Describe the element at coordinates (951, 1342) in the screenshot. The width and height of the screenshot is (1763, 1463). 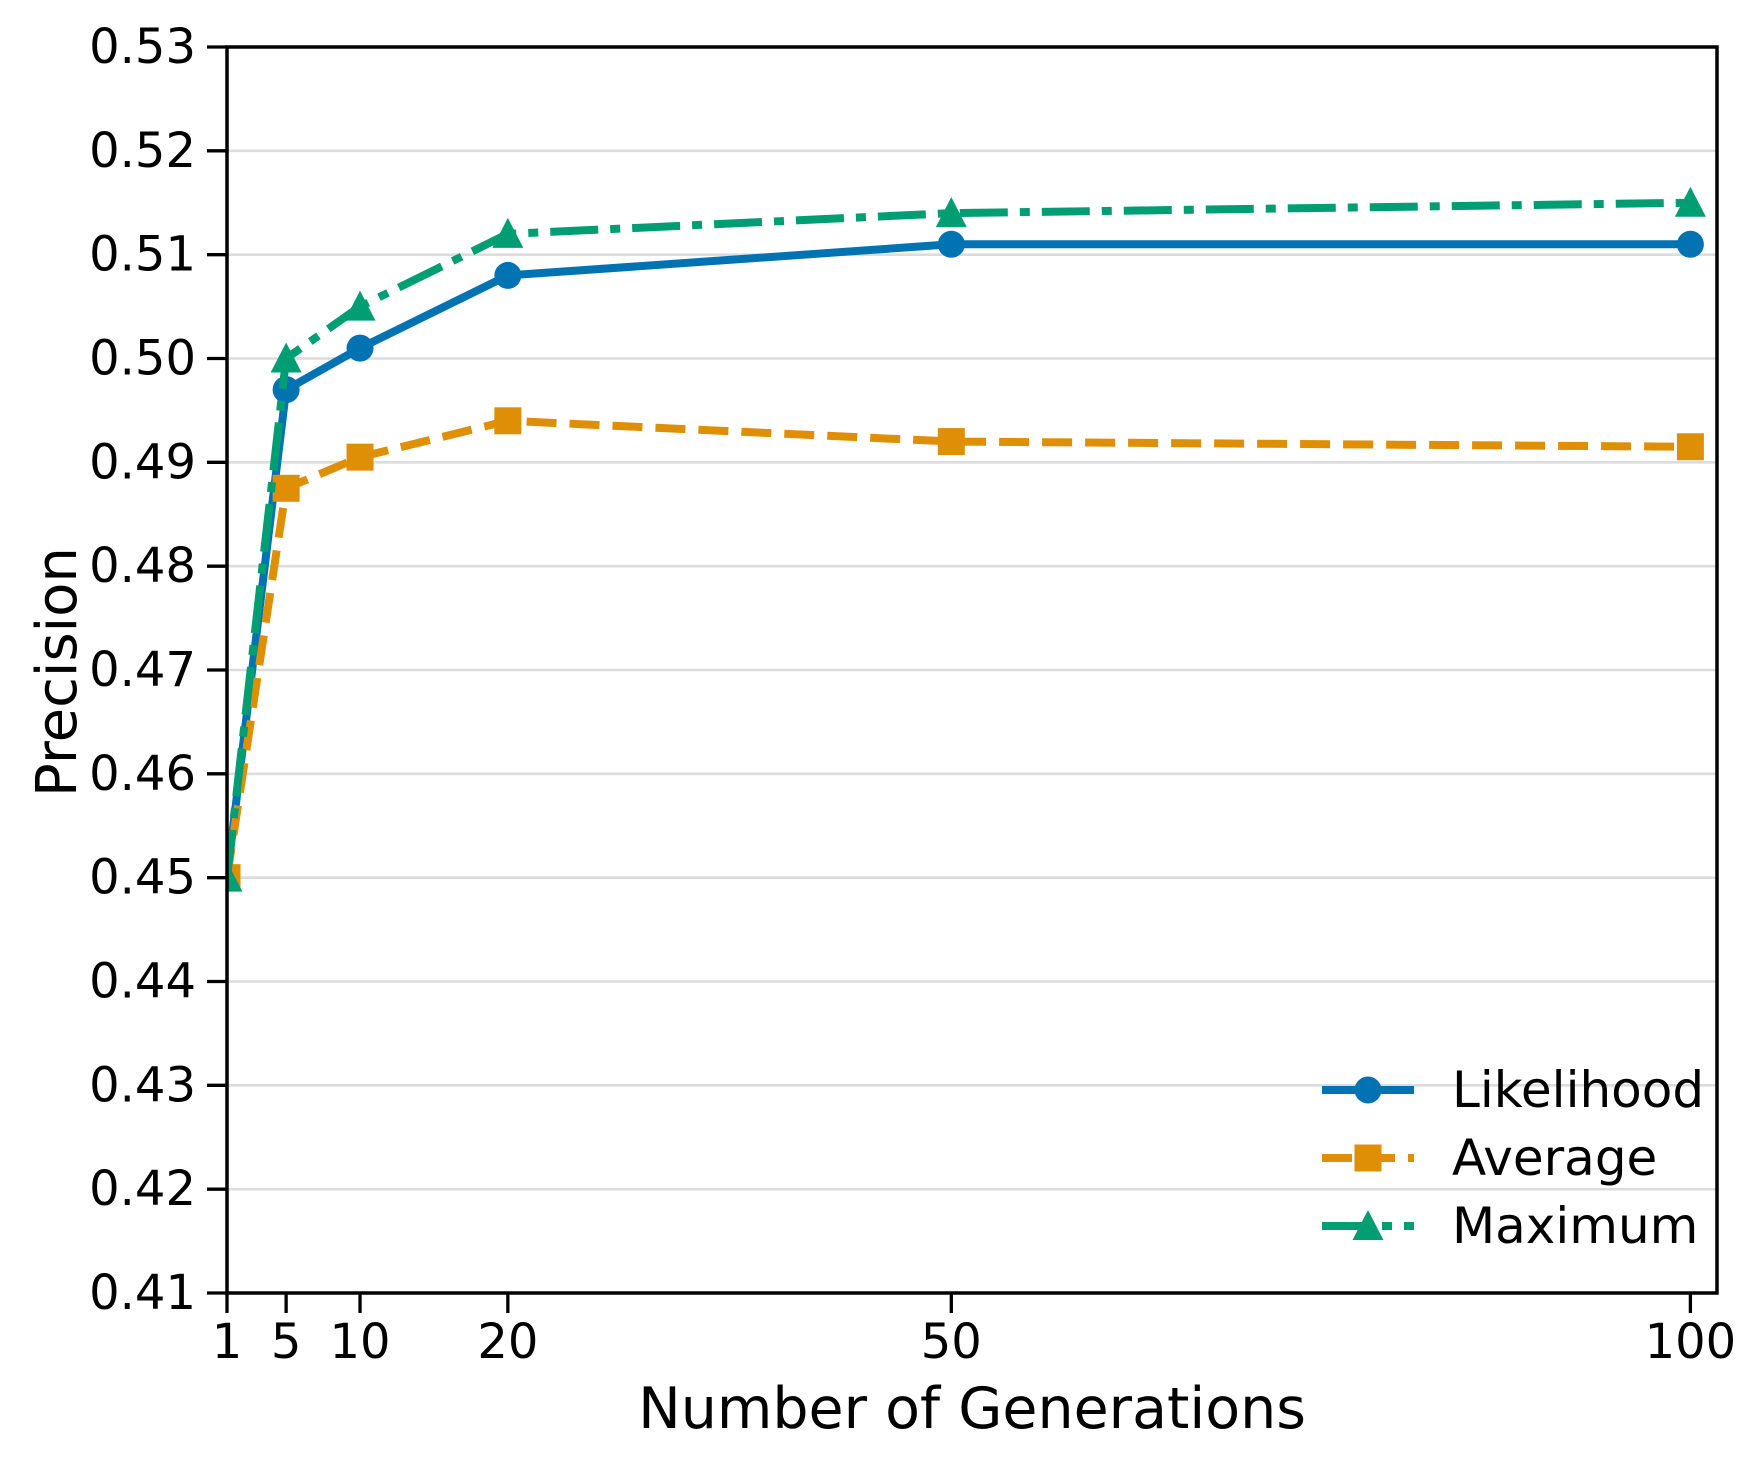
I see `svg-text: 50` at that location.